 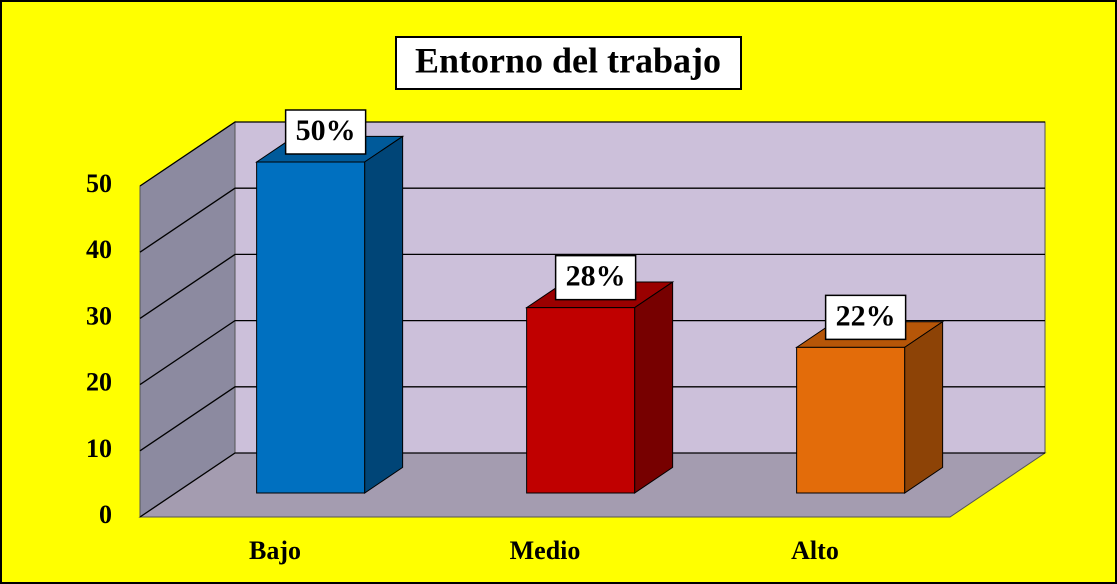 I want to click on data-label: 22%, so click(x=866, y=315).